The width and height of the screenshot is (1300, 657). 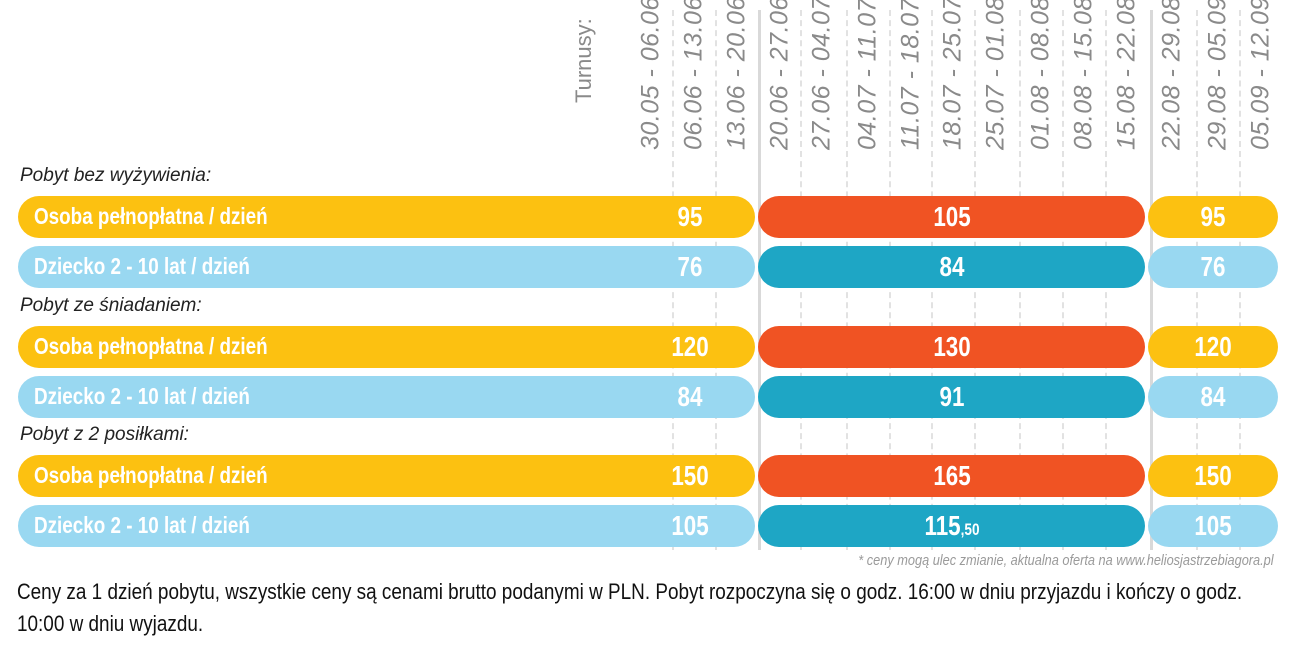 I want to click on adult-price-bar-late: 150, so click(x=1213, y=476).